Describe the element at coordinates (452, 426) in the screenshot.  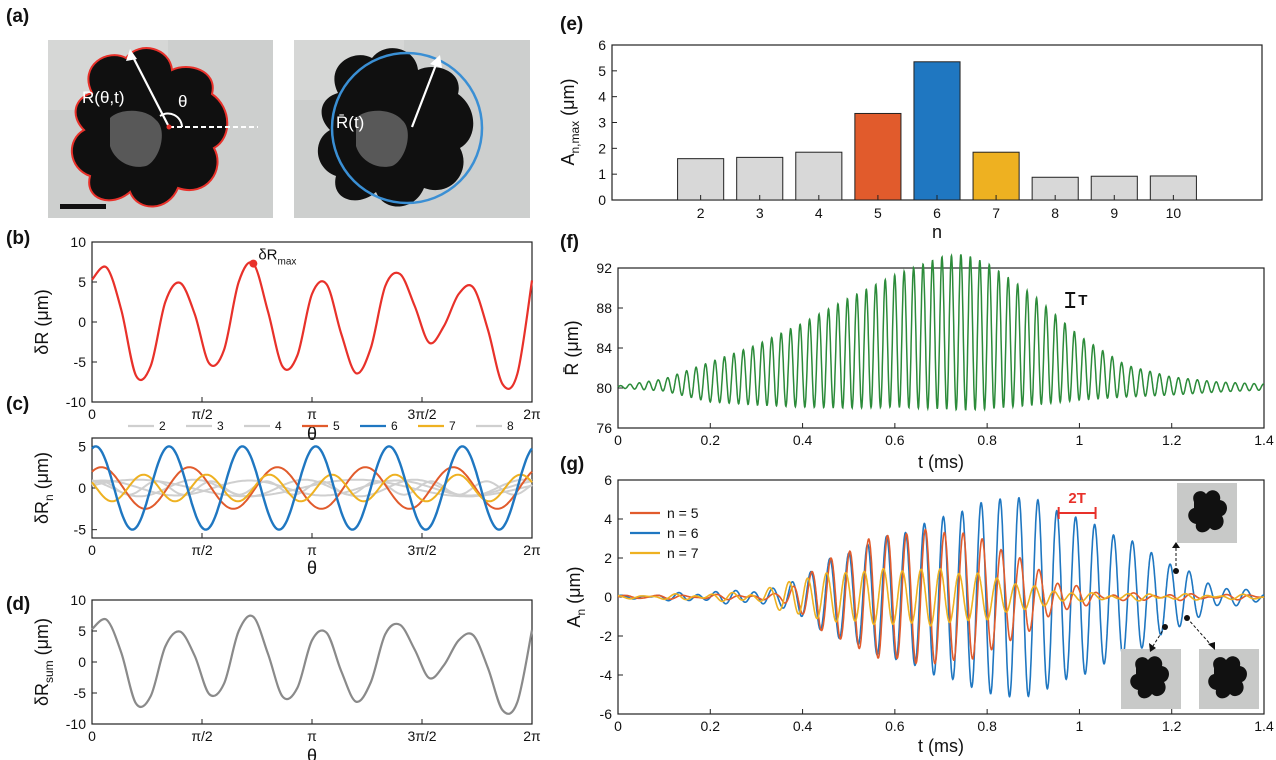
I see `legend-label: 7` at that location.